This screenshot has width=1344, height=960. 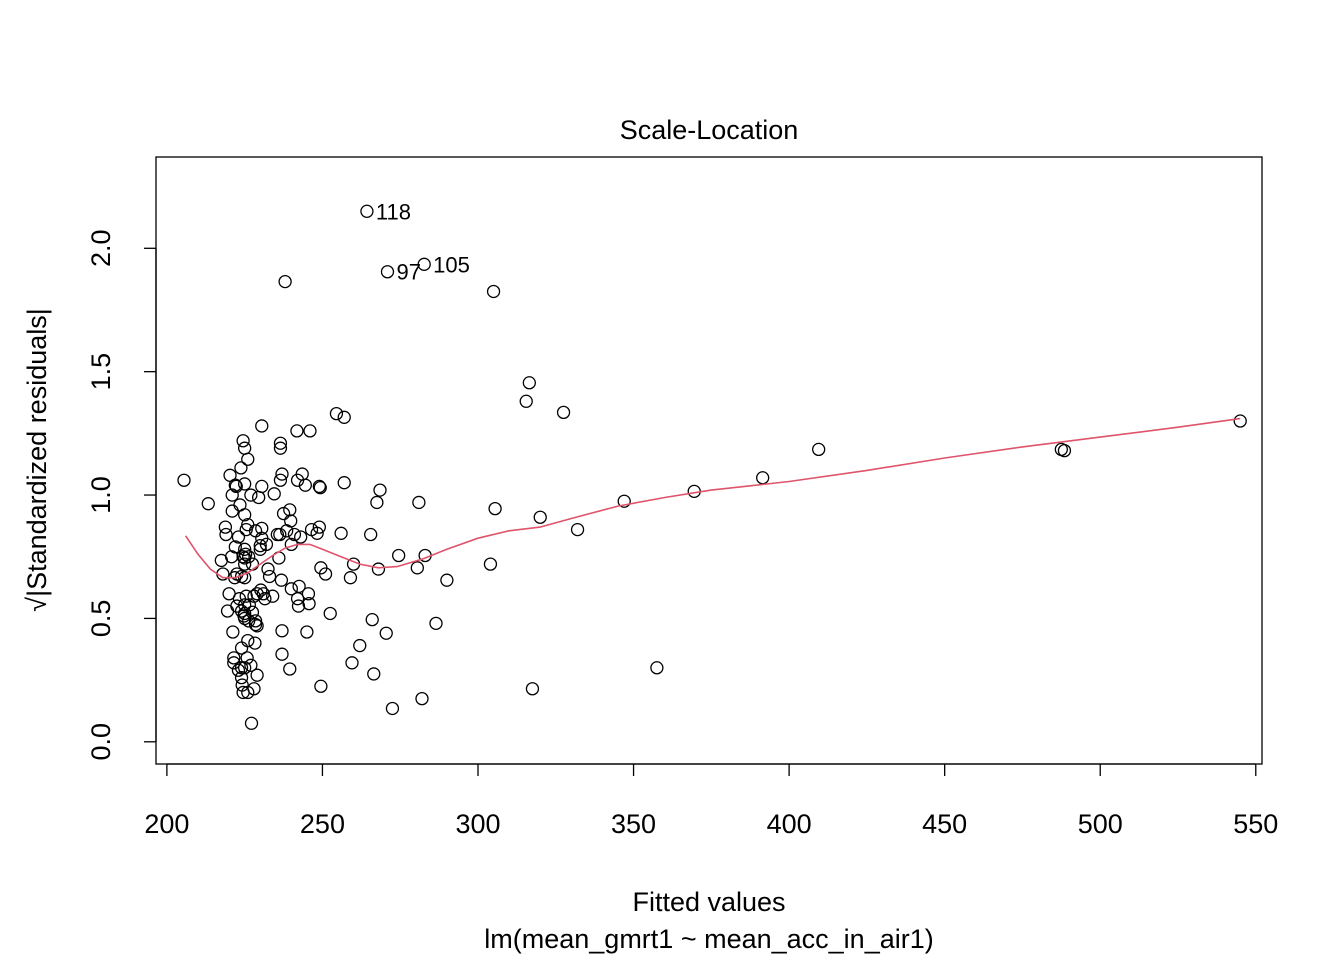 I want to click on x-tick-label: 300, so click(x=477, y=824).